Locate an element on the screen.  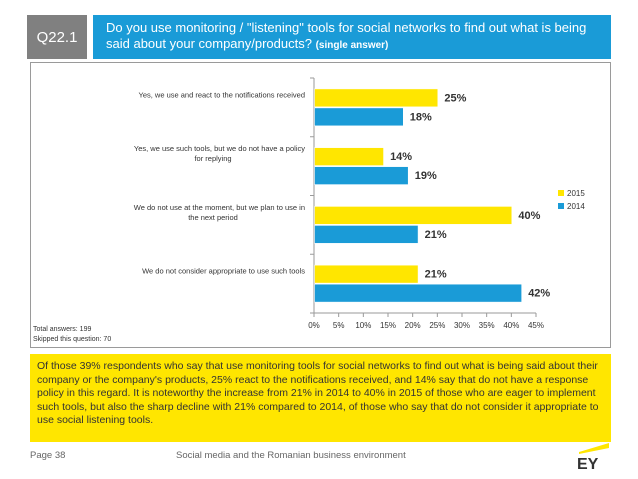
question-number-badge: Q22.1 is located at coordinates (57, 37).